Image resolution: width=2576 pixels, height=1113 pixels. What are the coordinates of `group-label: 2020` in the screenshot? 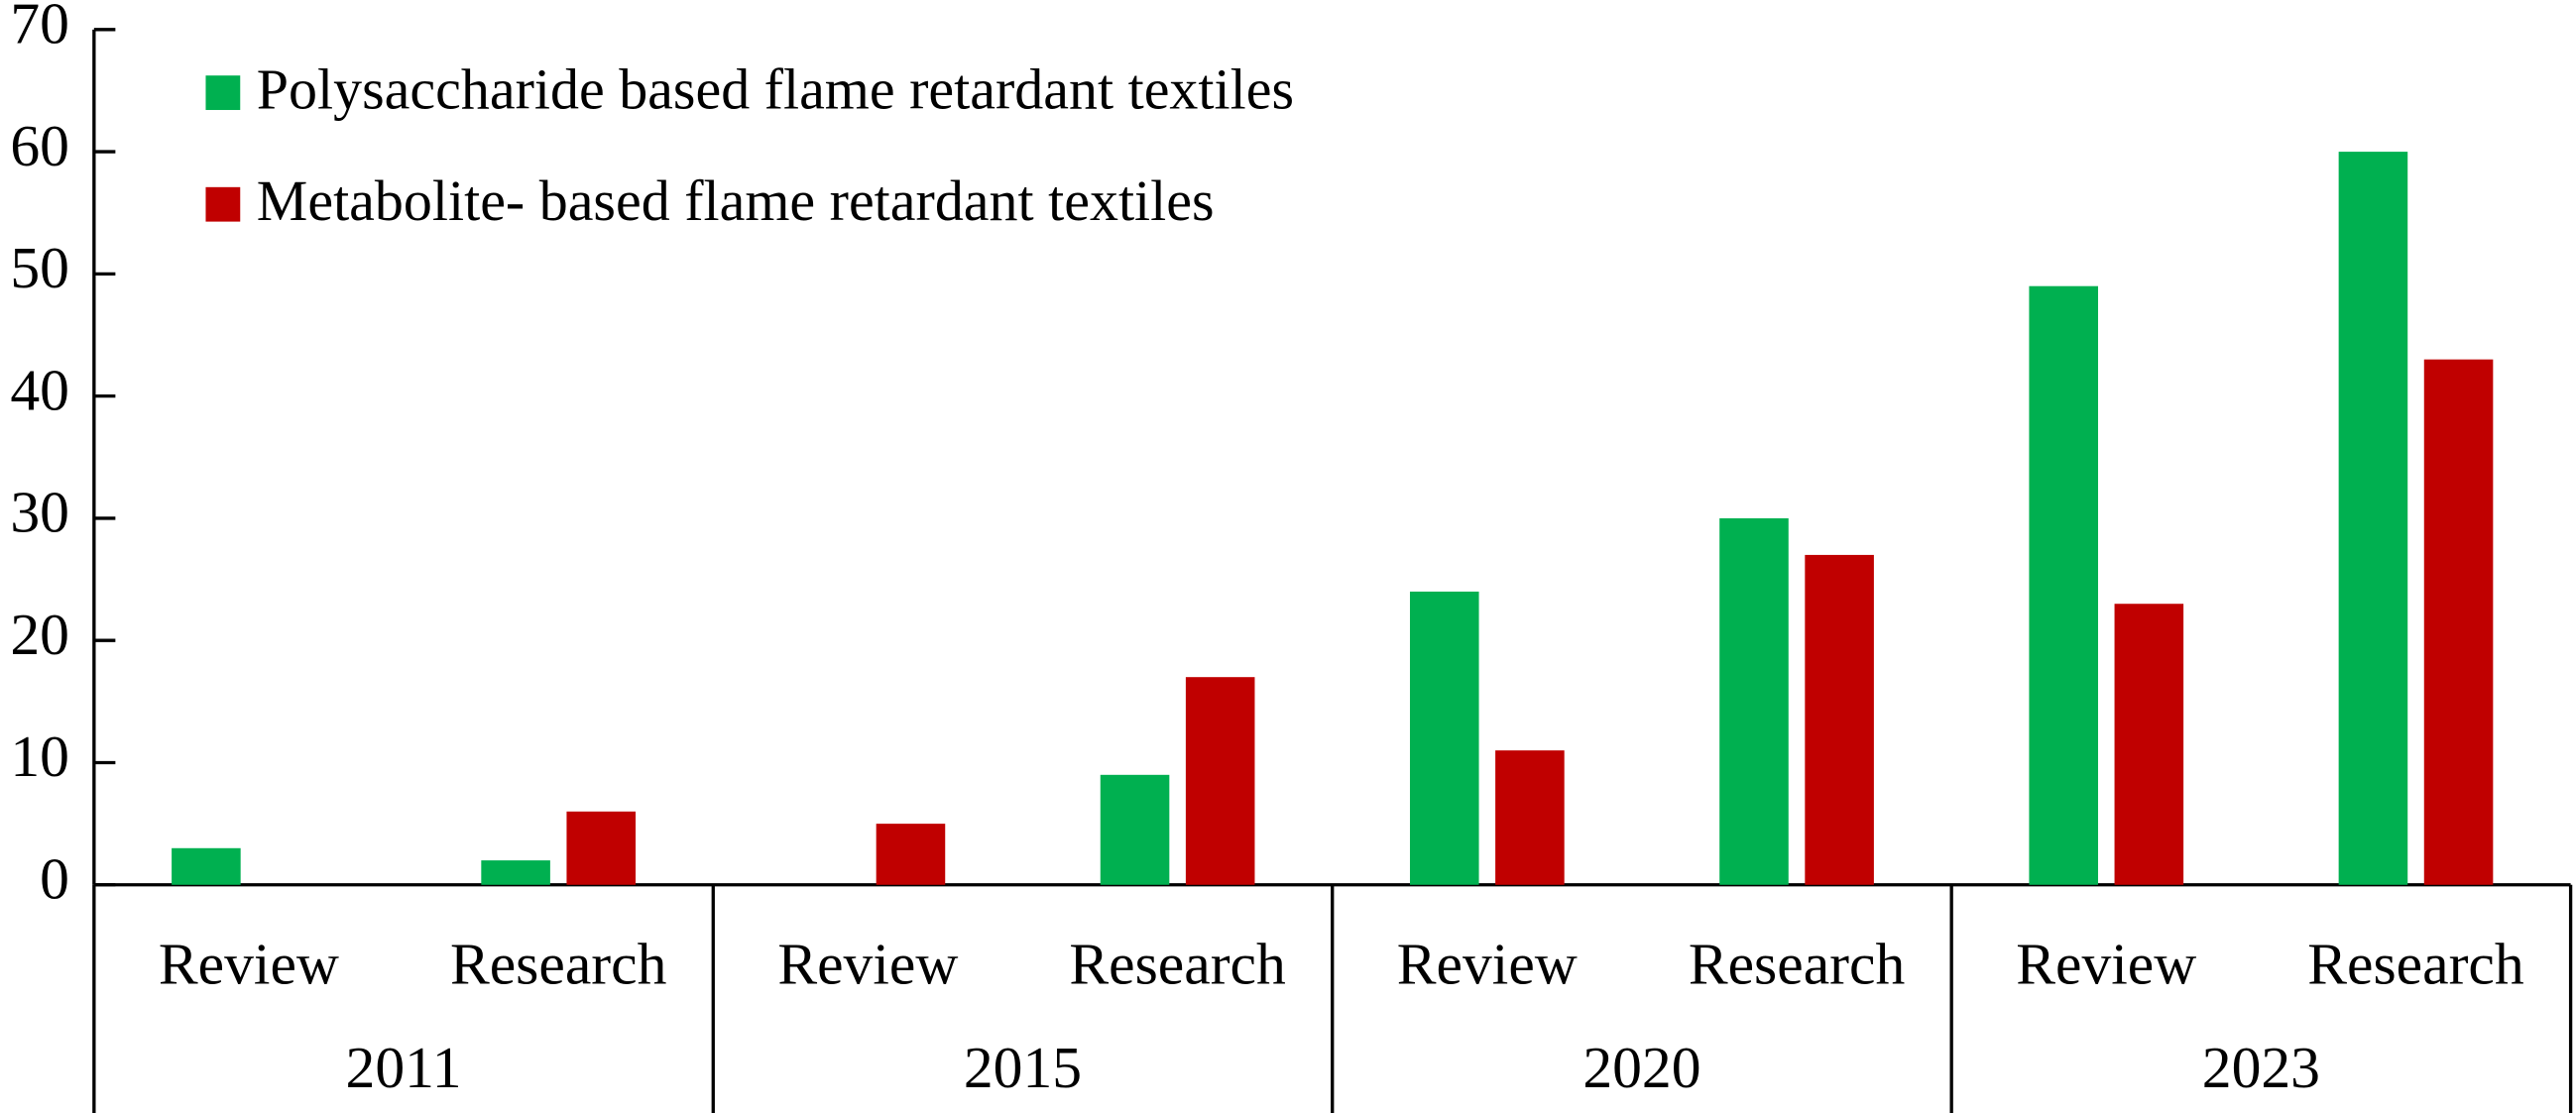 It's located at (1641, 1067).